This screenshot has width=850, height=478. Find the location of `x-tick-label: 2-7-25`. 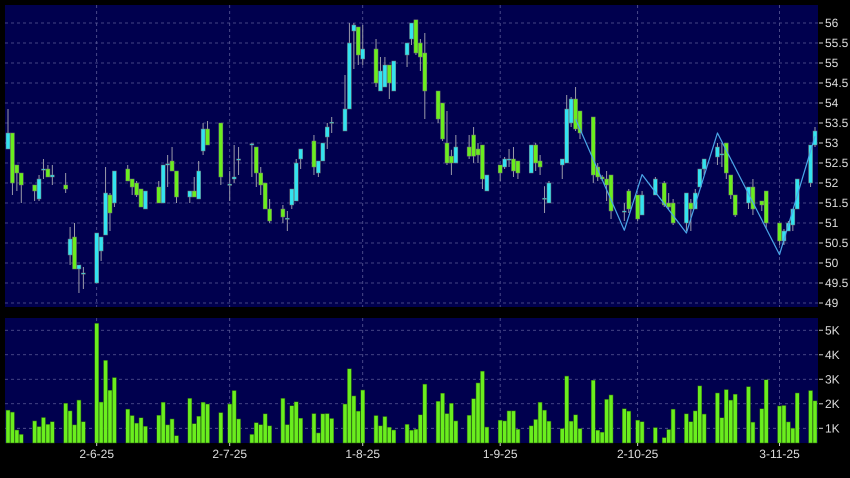

x-tick-label: 2-7-25 is located at coordinates (230, 454).